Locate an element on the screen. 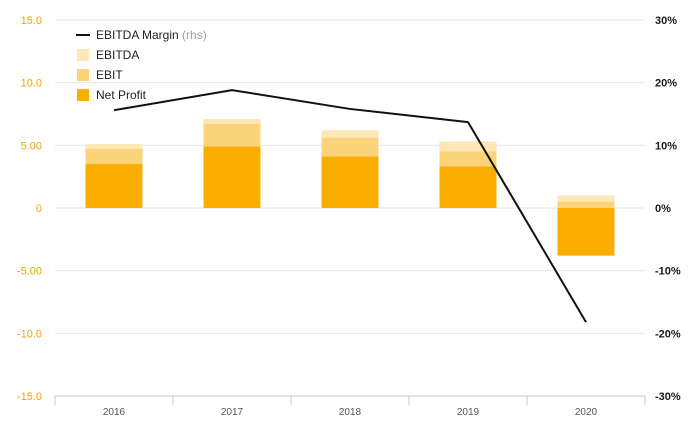  x-axis: 2016 2017 2018 2019 2020 is located at coordinates (350, 407).